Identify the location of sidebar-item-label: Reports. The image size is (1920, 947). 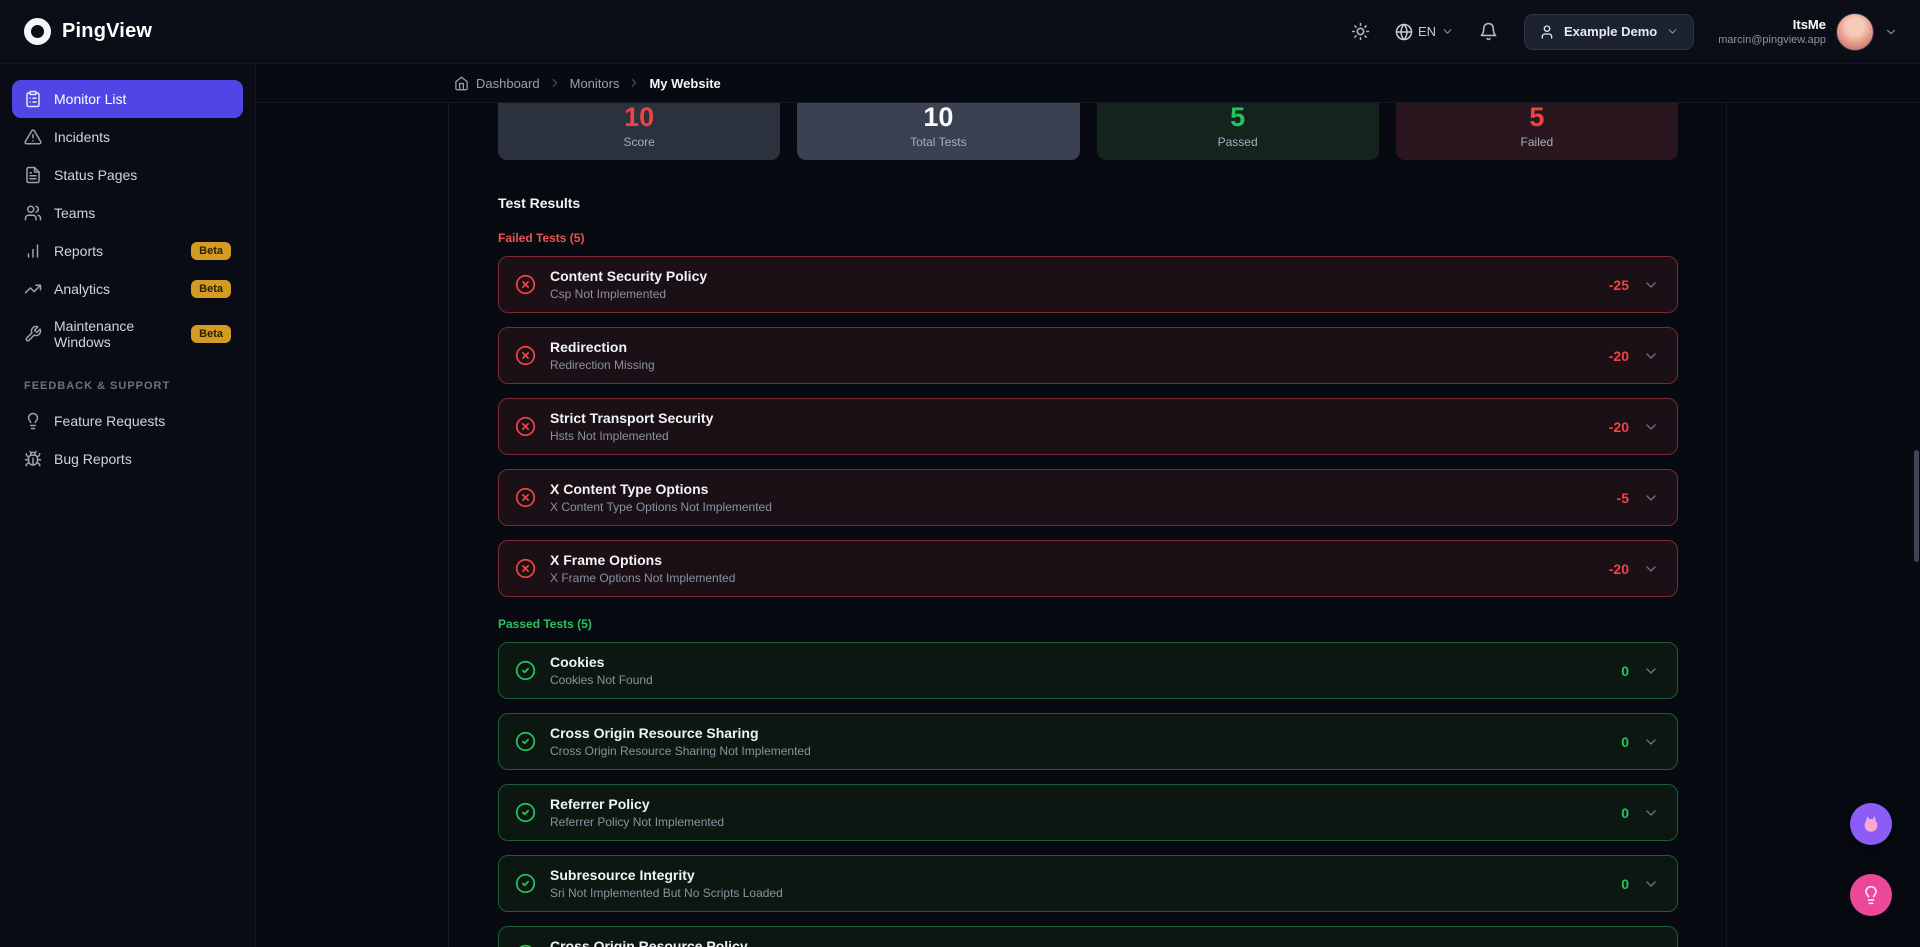
(79, 251).